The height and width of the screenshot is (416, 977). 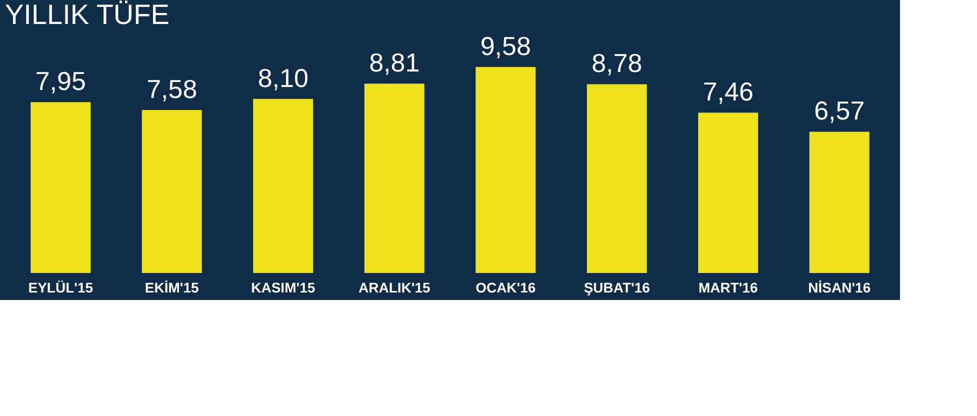 What do you see at coordinates (283, 288) in the screenshot?
I see `x-tick-label: KASIM'15` at bounding box center [283, 288].